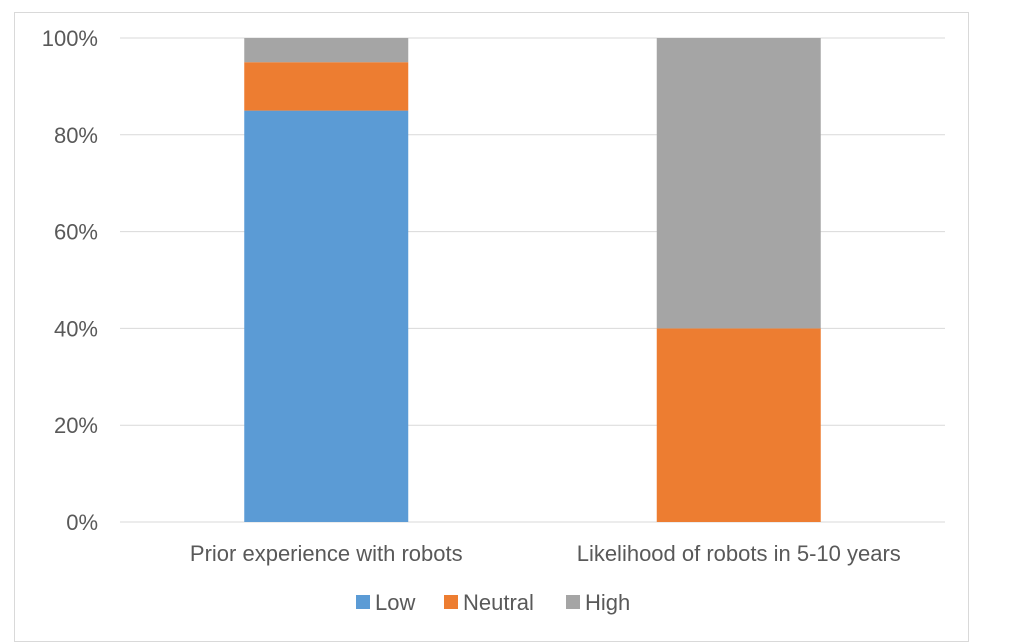 The image size is (1019, 642). I want to click on y-tick-label: 80%, so click(76, 135).